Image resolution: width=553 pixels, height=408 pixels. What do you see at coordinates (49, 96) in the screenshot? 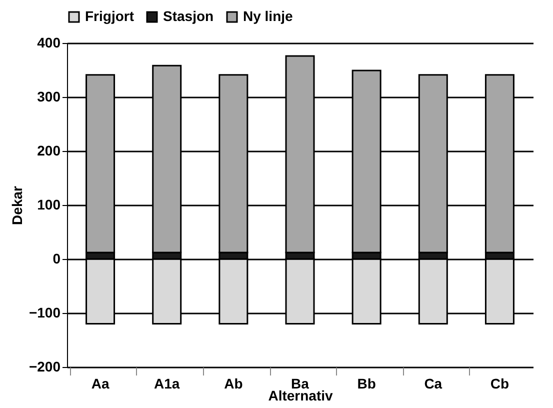
I see `y-tick-label: 300` at bounding box center [49, 96].